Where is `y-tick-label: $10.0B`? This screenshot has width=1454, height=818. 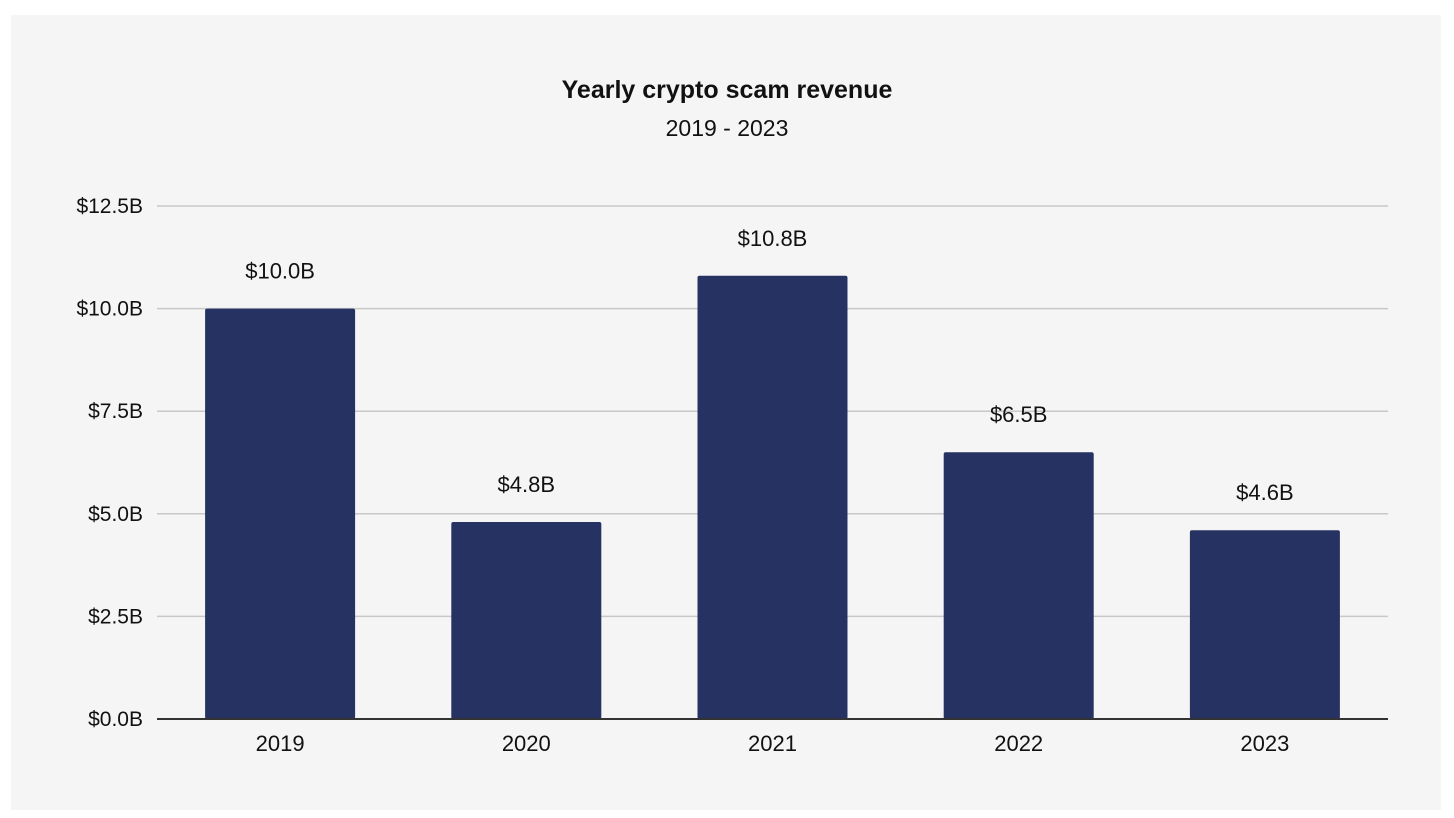 y-tick-label: $10.0B is located at coordinates (109, 309).